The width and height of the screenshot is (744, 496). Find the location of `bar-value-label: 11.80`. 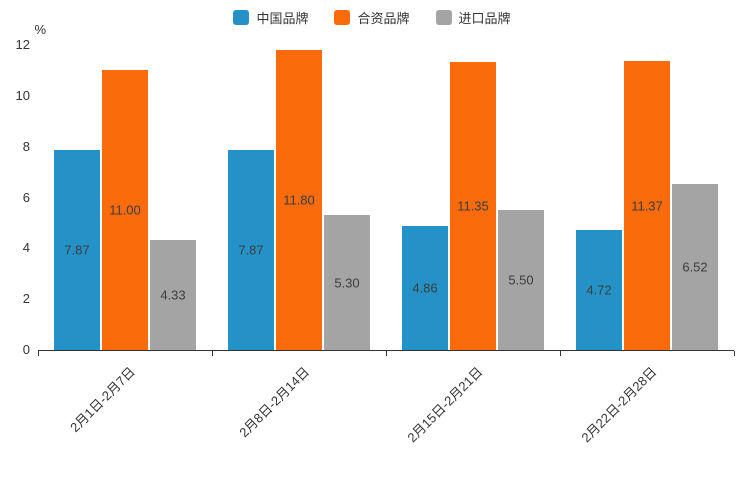

bar-value-label: 11.80 is located at coordinates (299, 200).